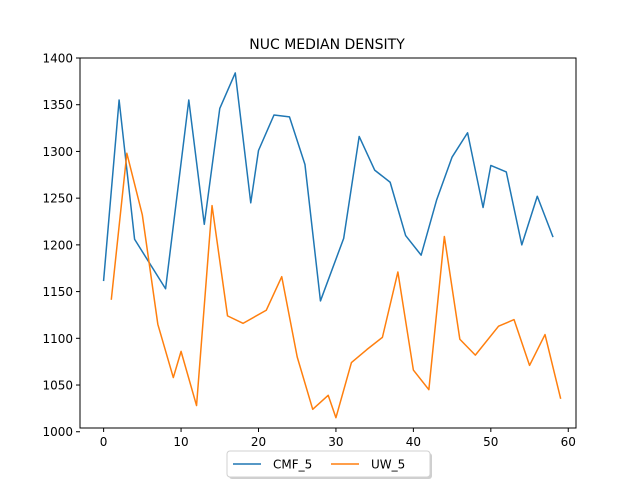 Image resolution: width=640 pixels, height=484 pixels. Describe the element at coordinates (57, 105) in the screenshot. I see `y-tick-label: 1350` at that location.